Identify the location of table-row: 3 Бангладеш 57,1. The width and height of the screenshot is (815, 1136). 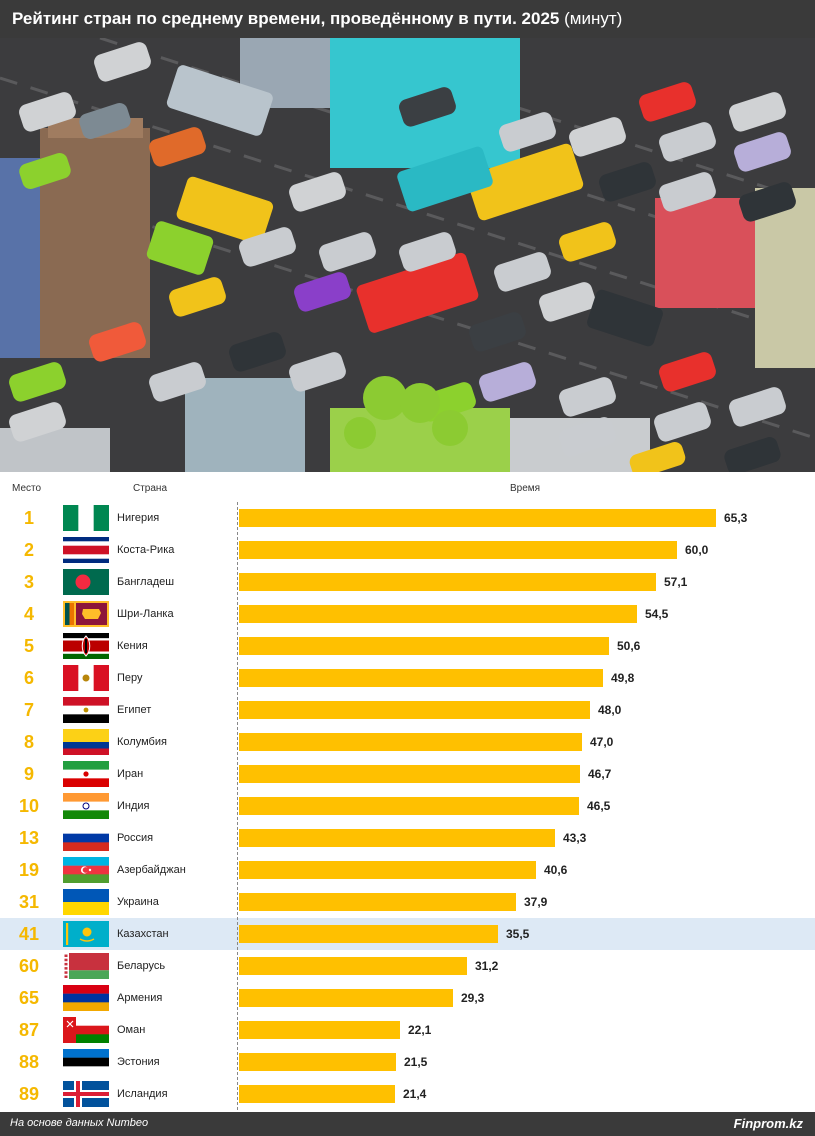
(407, 582).